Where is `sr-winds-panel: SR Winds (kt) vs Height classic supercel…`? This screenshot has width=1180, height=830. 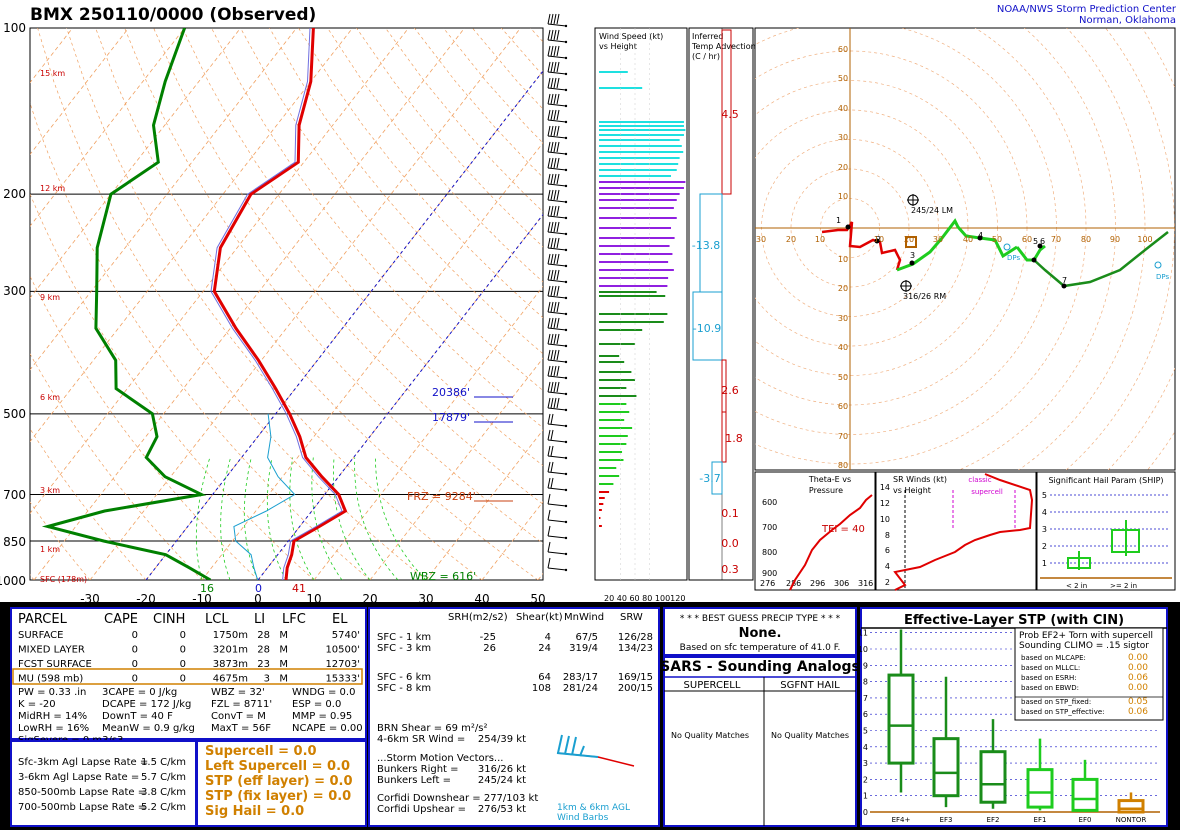 sr-winds-panel: SR Winds (kt) vs Height classic supercel… is located at coordinates (956, 531).